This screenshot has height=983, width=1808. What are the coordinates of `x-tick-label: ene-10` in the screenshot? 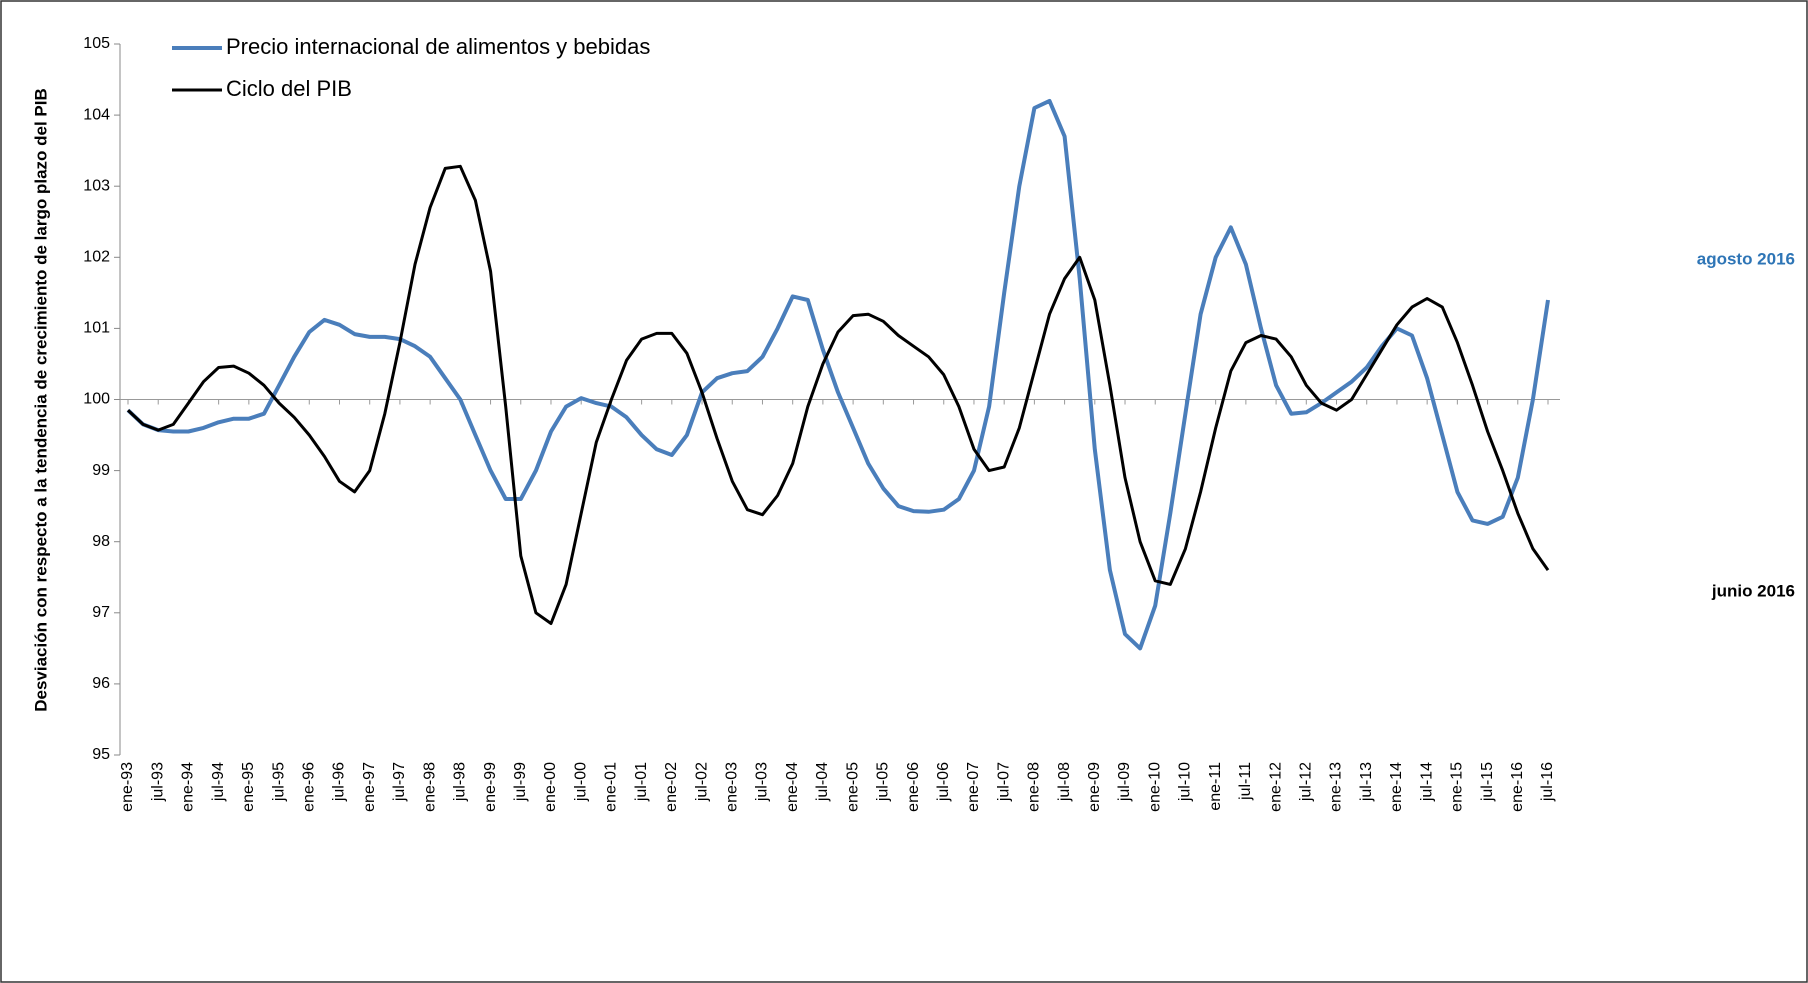 It's located at (1154, 787).